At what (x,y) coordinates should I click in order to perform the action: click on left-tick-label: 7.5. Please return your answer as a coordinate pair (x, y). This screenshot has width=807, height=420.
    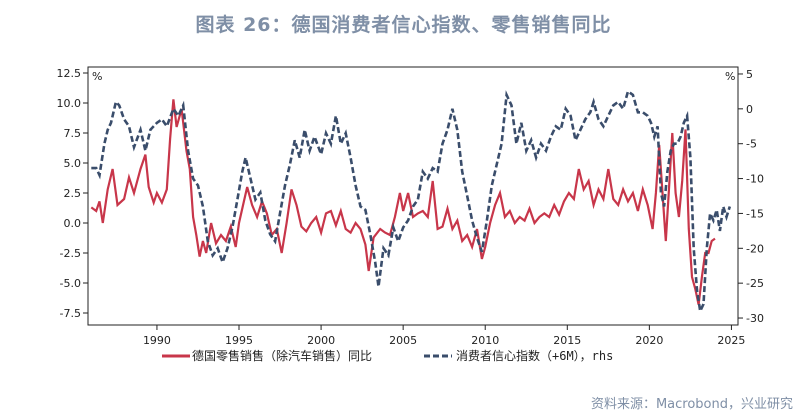
    Looking at the image, I should click on (73, 133).